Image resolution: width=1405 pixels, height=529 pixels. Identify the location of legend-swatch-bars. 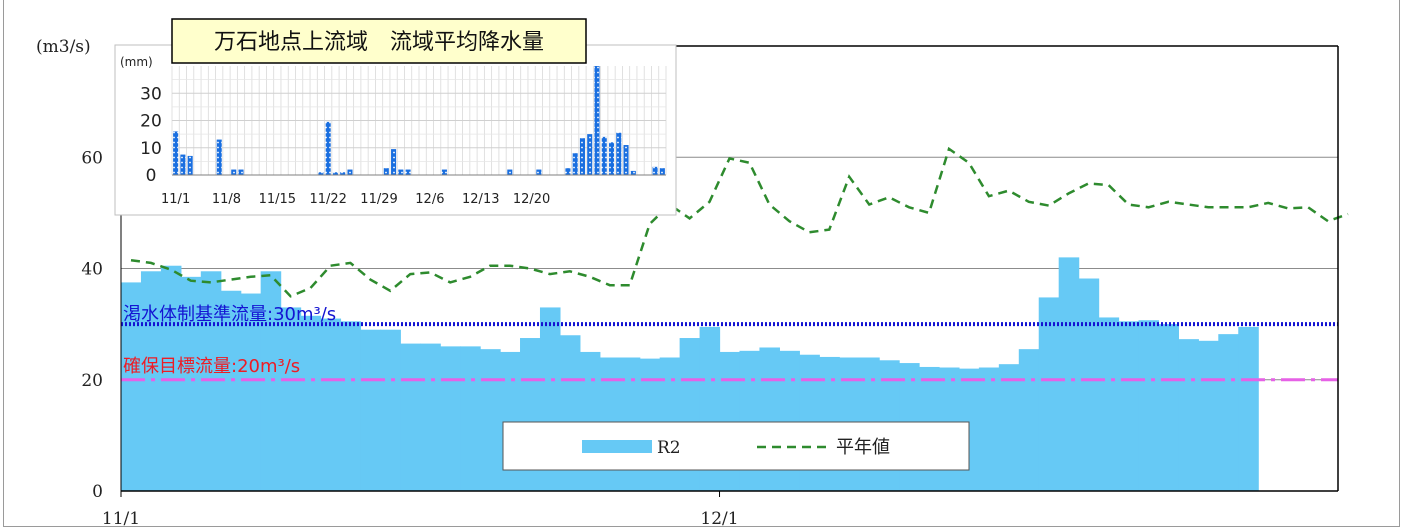
(617, 446).